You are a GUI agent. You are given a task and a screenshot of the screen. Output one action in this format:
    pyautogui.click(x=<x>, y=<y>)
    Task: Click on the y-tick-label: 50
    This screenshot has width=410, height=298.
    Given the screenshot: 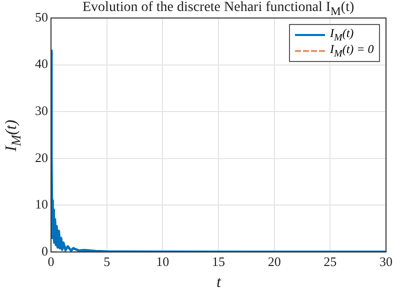 What is the action you would take?
    pyautogui.click(x=41, y=16)
    